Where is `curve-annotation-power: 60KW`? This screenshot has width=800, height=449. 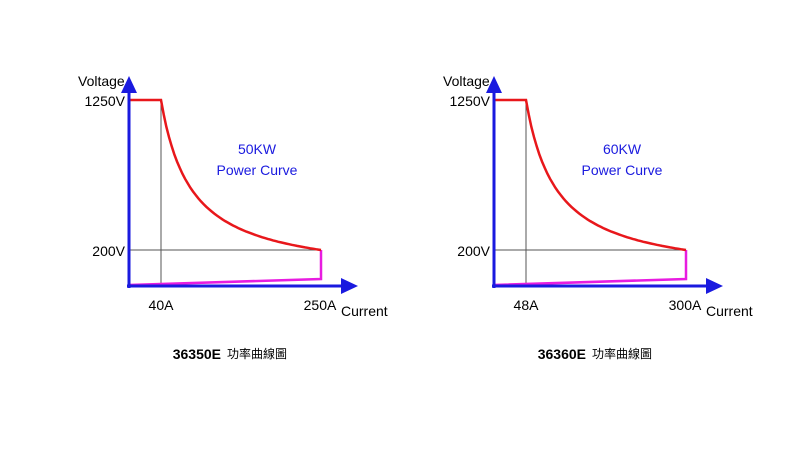
curve-annotation-power: 60KW is located at coordinates (622, 149).